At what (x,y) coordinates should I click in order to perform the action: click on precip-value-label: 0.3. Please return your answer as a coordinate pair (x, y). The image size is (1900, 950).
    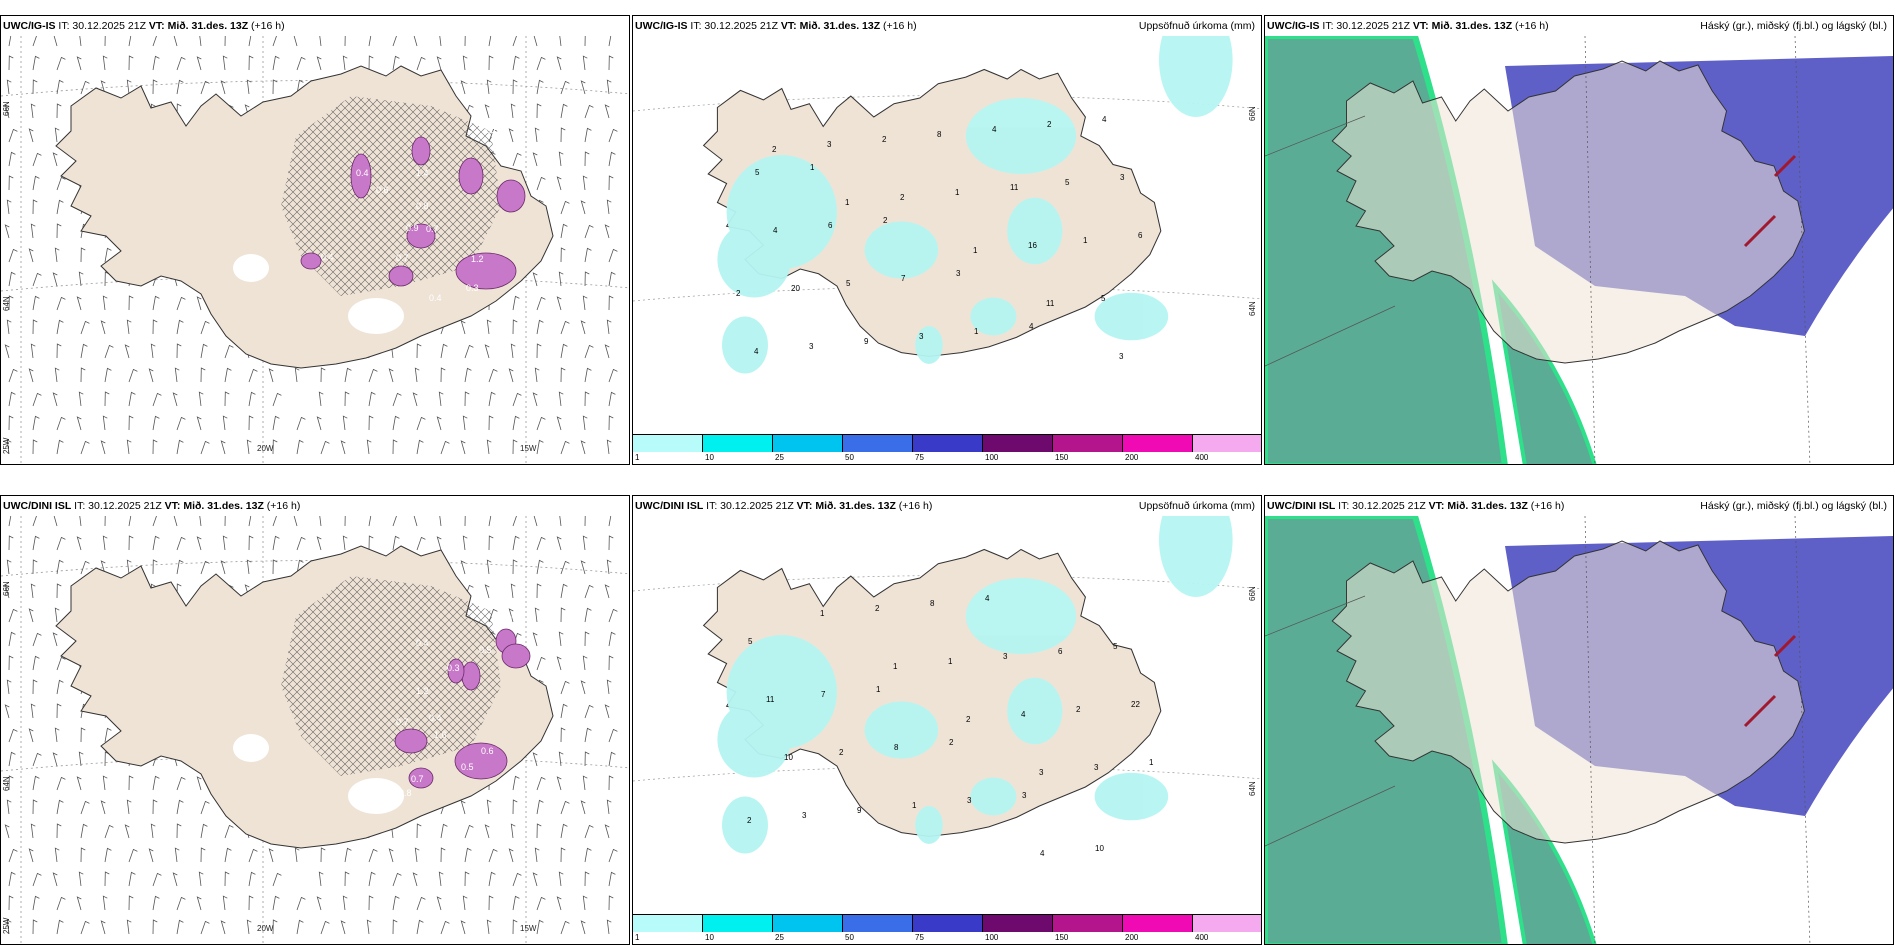
    Looking at the image, I should click on (472, 288).